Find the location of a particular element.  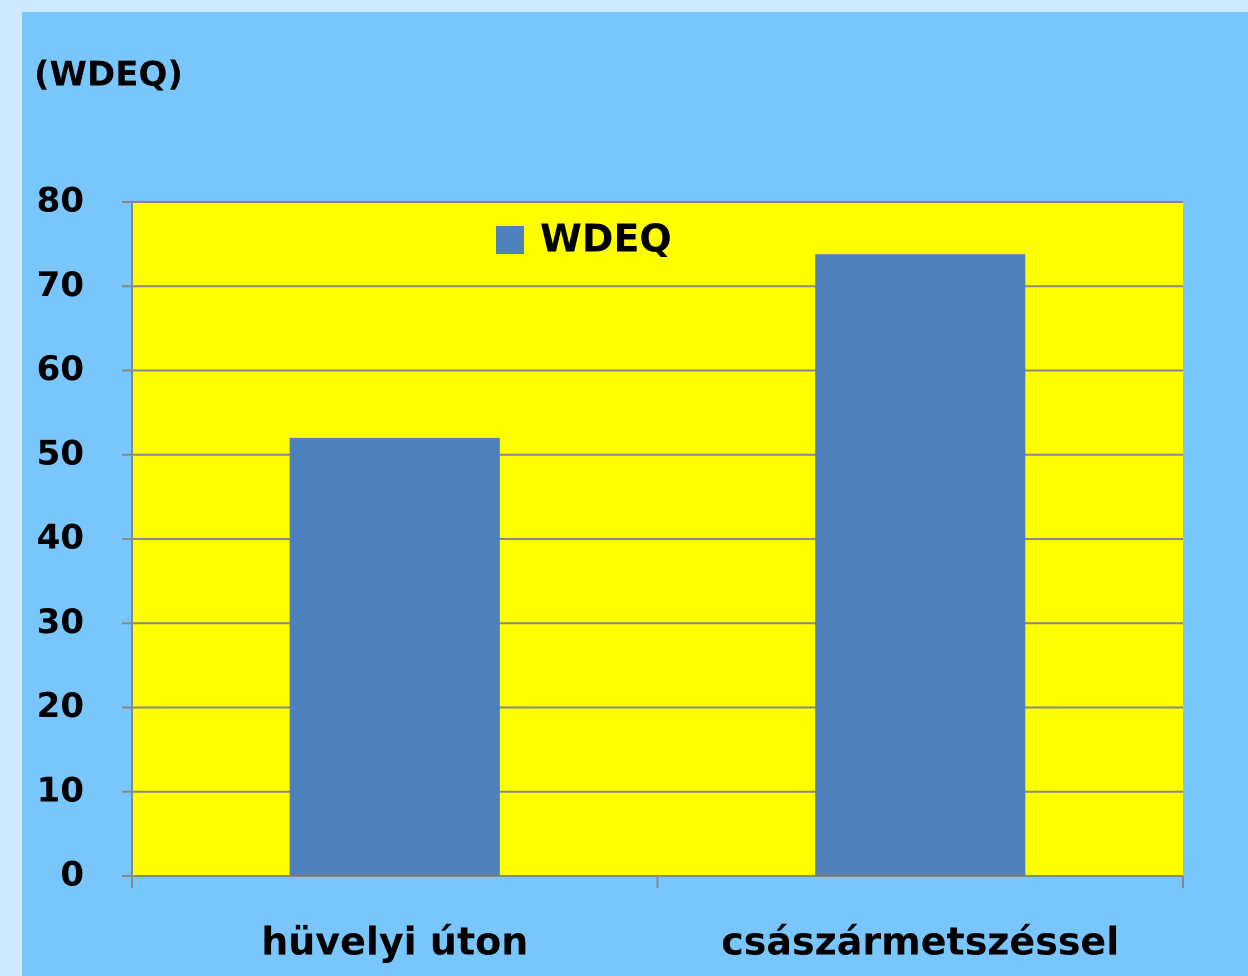

legend-label: WDEQ is located at coordinates (606, 239).